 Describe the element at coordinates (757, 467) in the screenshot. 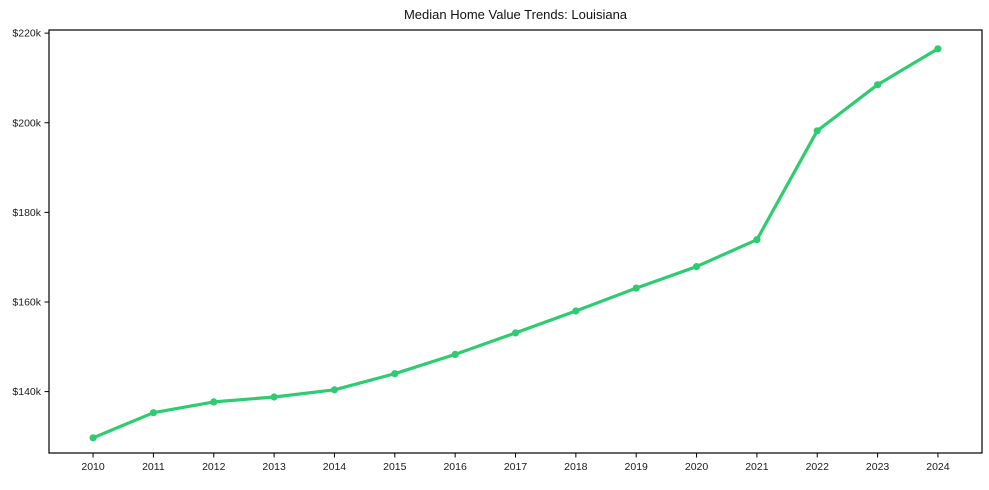

I see `x-tick-label: 2021` at that location.